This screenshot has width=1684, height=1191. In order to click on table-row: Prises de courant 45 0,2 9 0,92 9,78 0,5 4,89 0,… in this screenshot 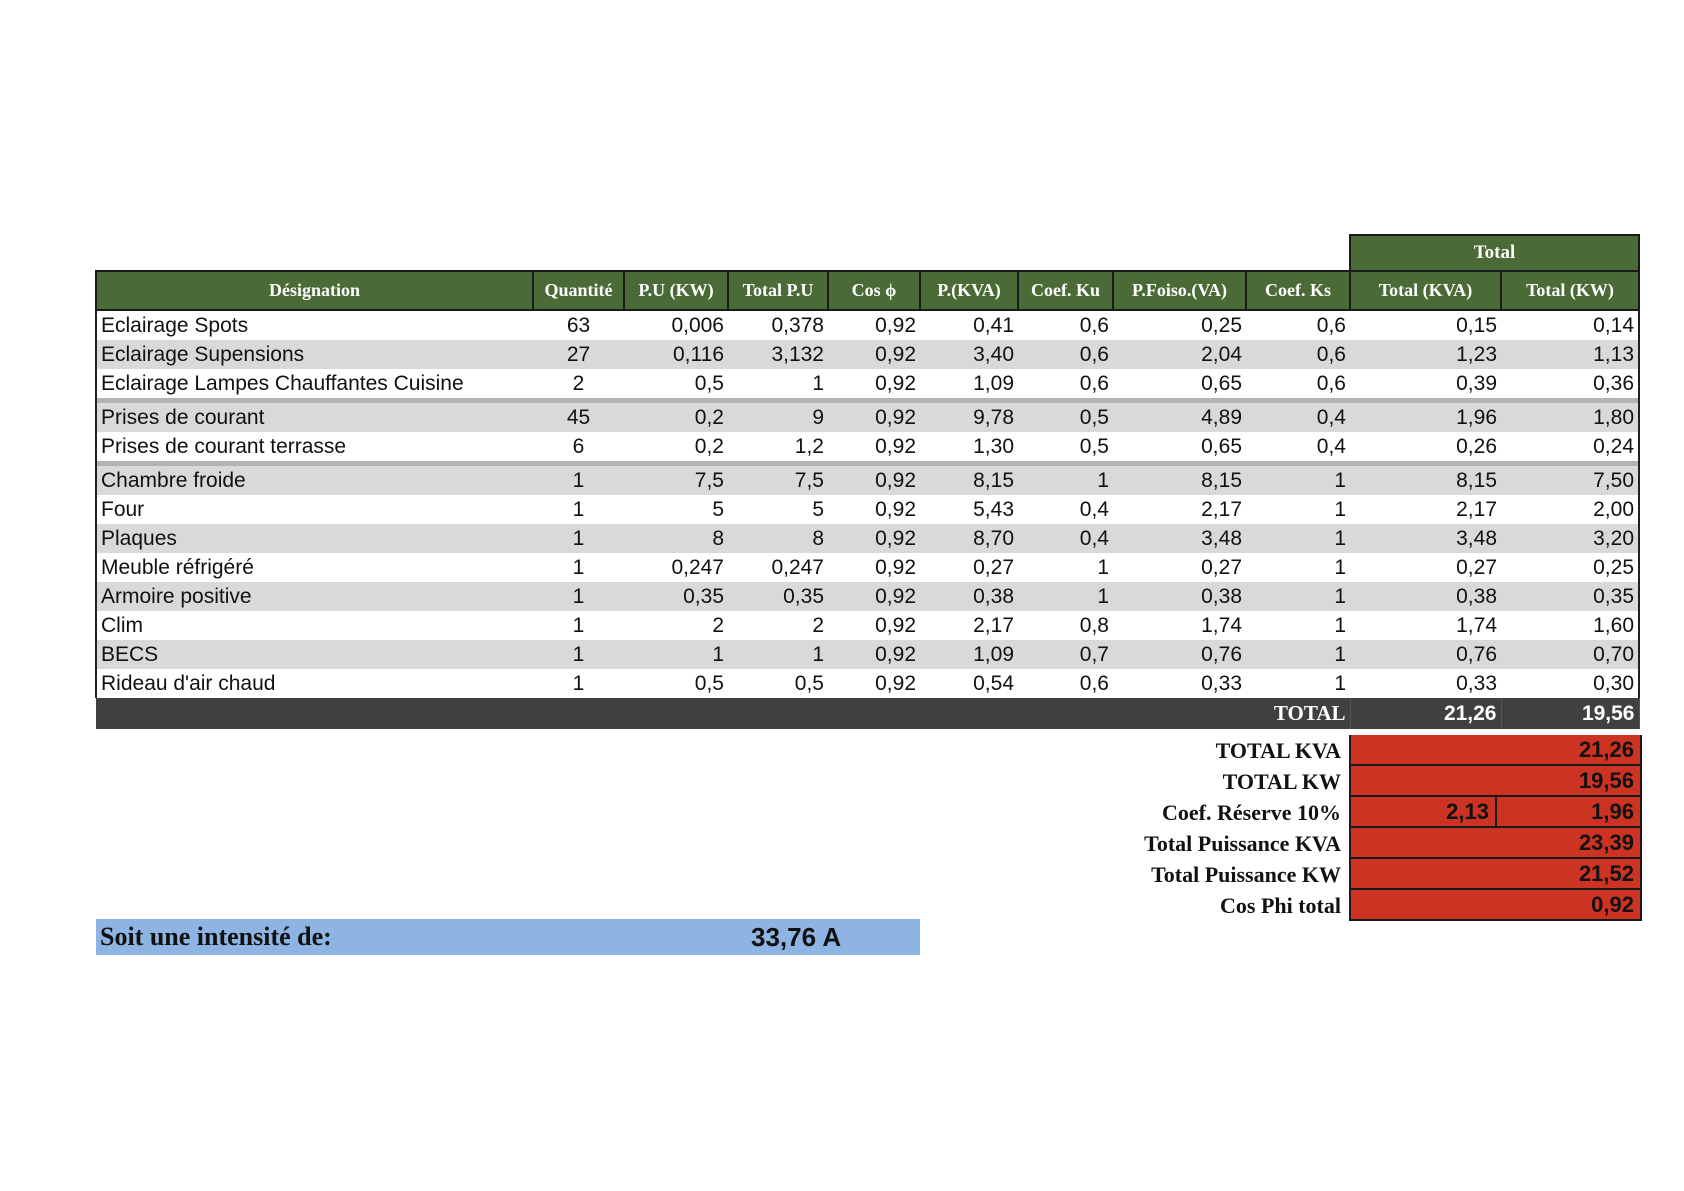, I will do `click(867, 417)`.